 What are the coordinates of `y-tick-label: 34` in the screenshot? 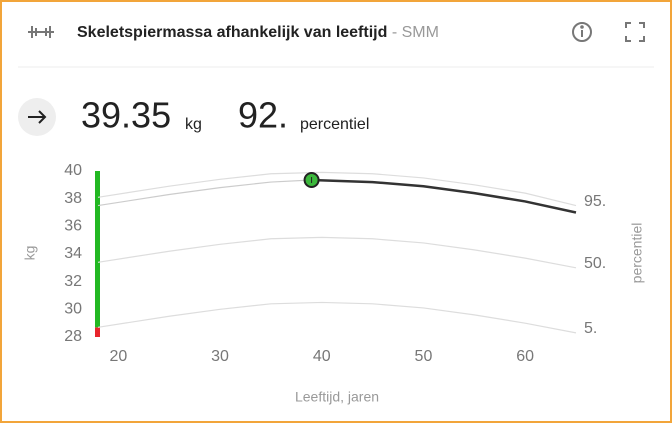 It's located at (73, 253).